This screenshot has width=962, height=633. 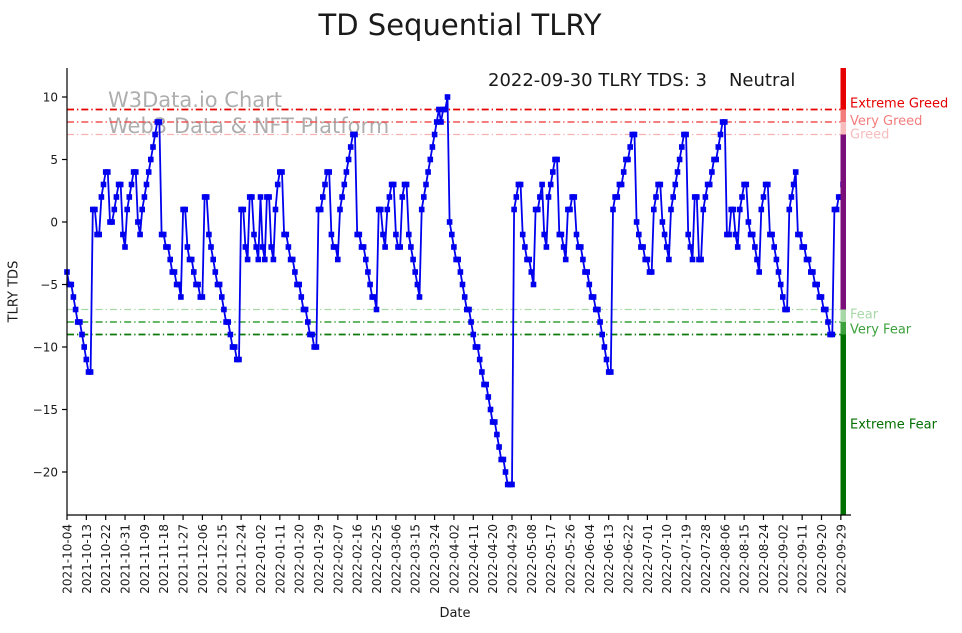 What do you see at coordinates (222, 559) in the screenshot?
I see `x-tick-label: 2021-12-15` at bounding box center [222, 559].